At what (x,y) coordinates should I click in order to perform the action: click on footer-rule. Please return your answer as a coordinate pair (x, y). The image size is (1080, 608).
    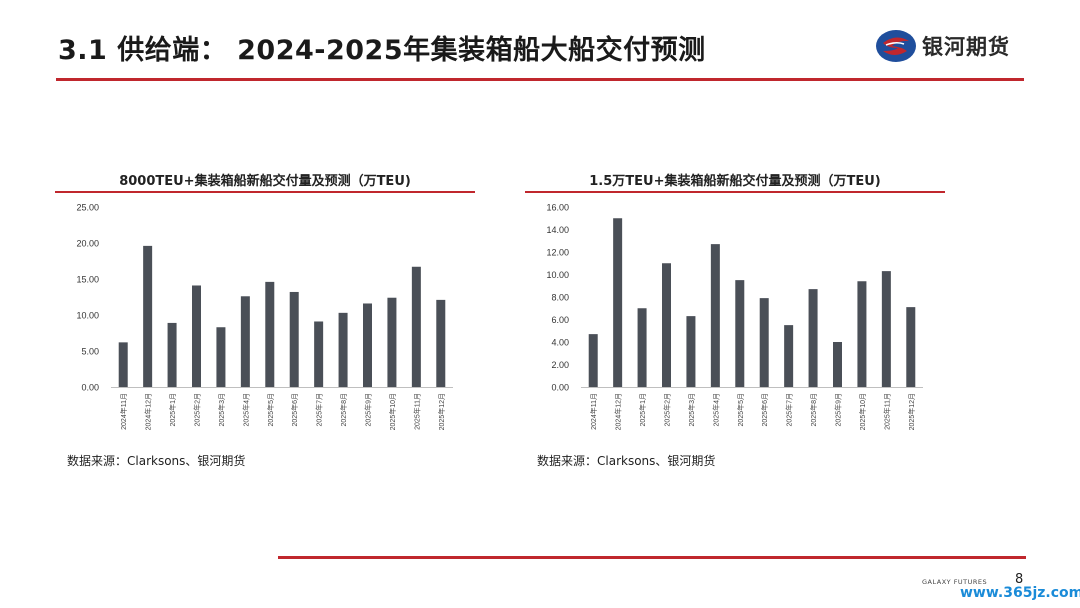
    Looking at the image, I should click on (652, 557).